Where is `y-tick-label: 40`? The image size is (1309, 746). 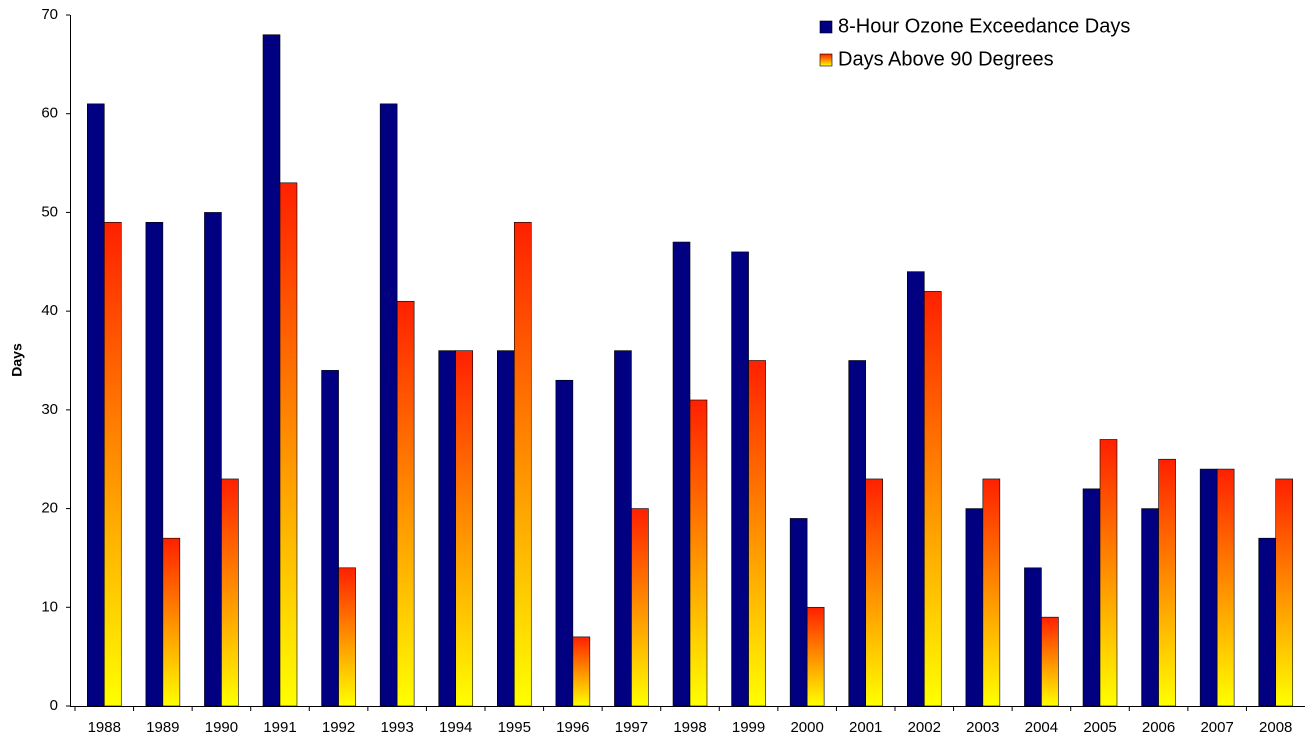 y-tick-label: 40 is located at coordinates (49, 310).